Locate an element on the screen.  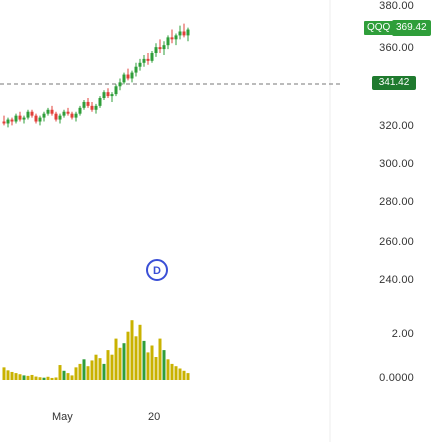
volume-layer is located at coordinates (96, 350).